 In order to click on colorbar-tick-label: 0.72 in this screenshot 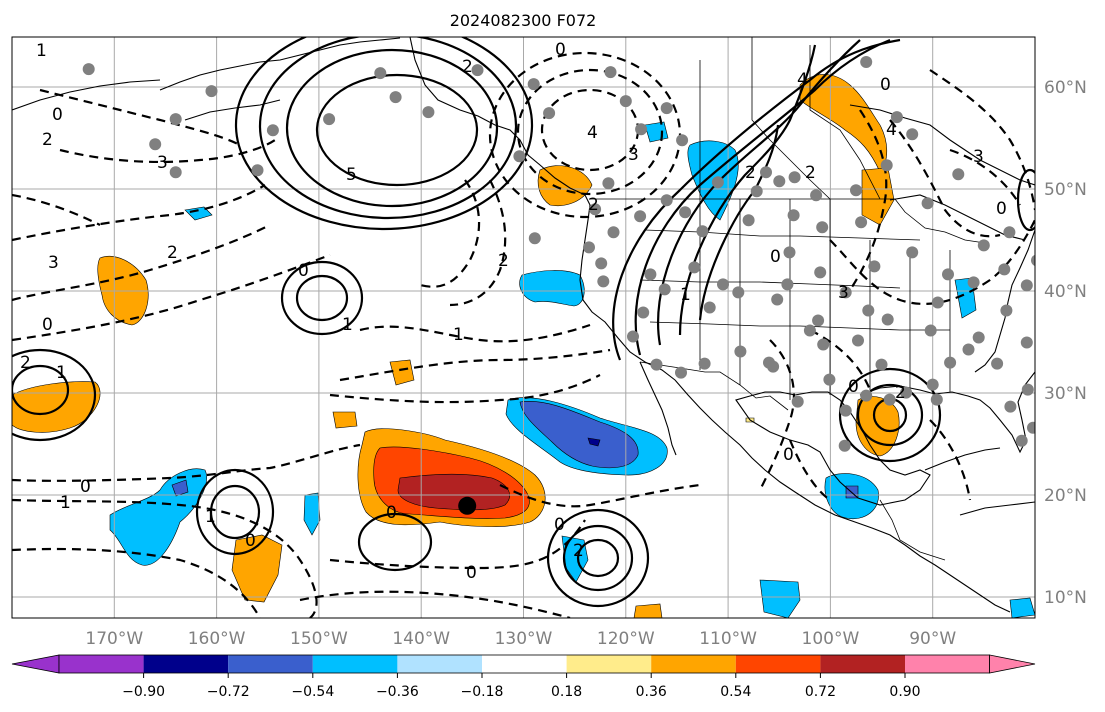, I will do `click(820, 692)`.